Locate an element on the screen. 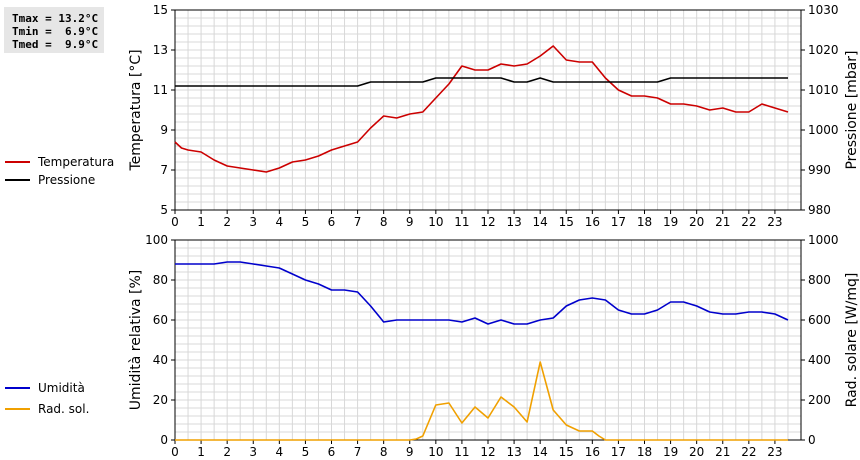  legend-umidita-label: Umidità is located at coordinates (61, 388).